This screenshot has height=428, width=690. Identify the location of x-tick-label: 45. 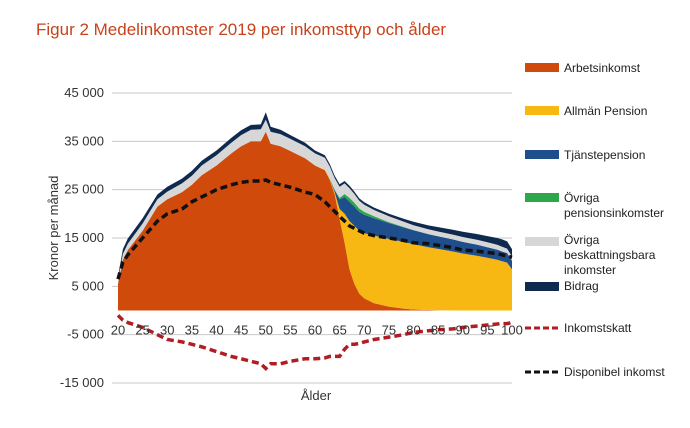
(241, 330).